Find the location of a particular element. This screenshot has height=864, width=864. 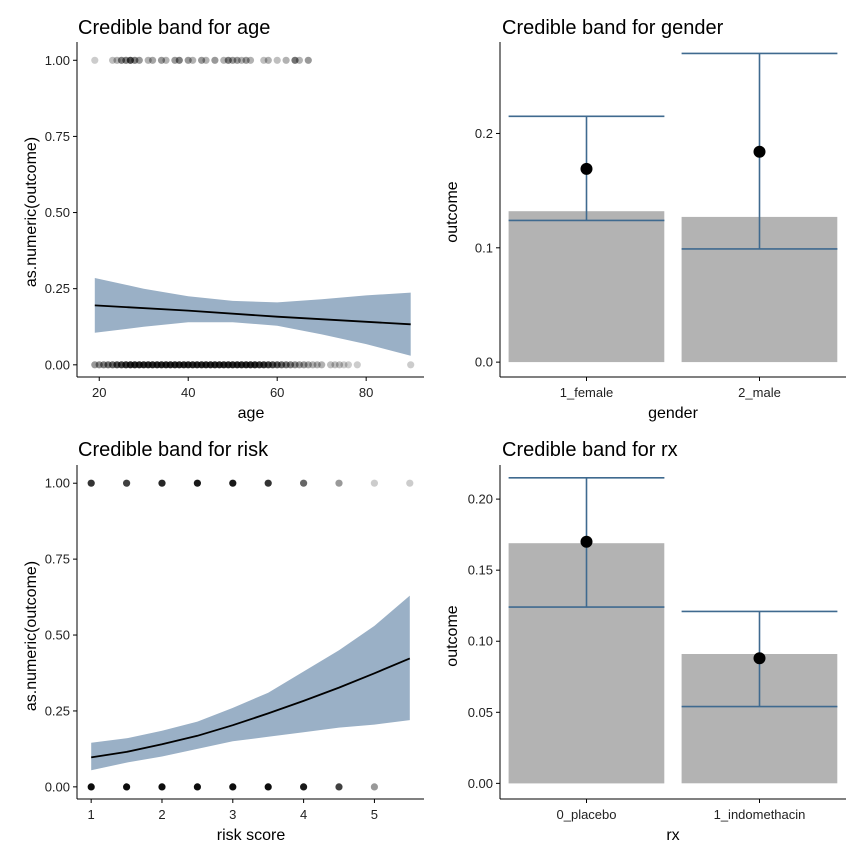

panel-risk-title: Credible band for risk is located at coordinates (173, 450).